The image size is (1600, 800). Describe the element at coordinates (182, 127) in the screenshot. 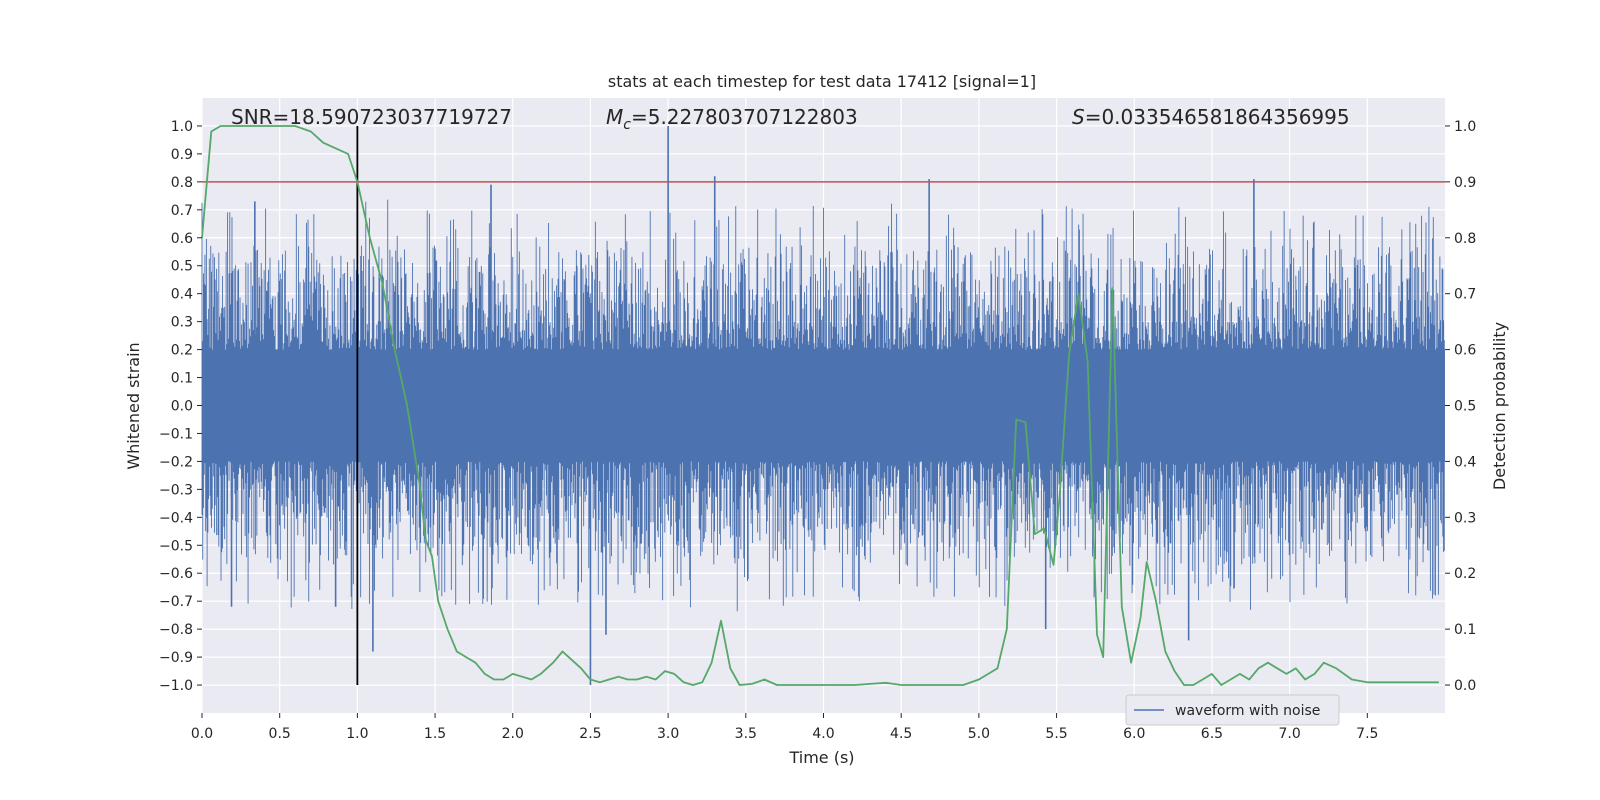

I see `y-tick-label: 1.0` at that location.